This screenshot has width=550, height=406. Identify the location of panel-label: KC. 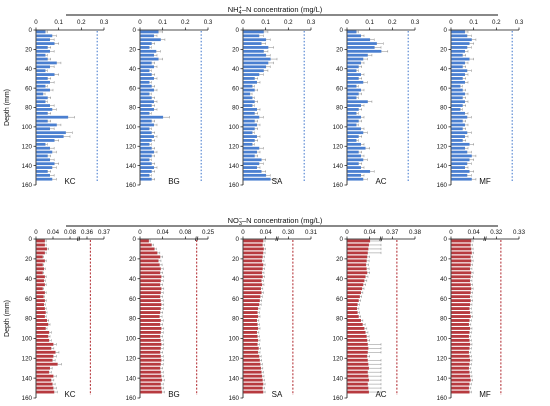
(69, 181).